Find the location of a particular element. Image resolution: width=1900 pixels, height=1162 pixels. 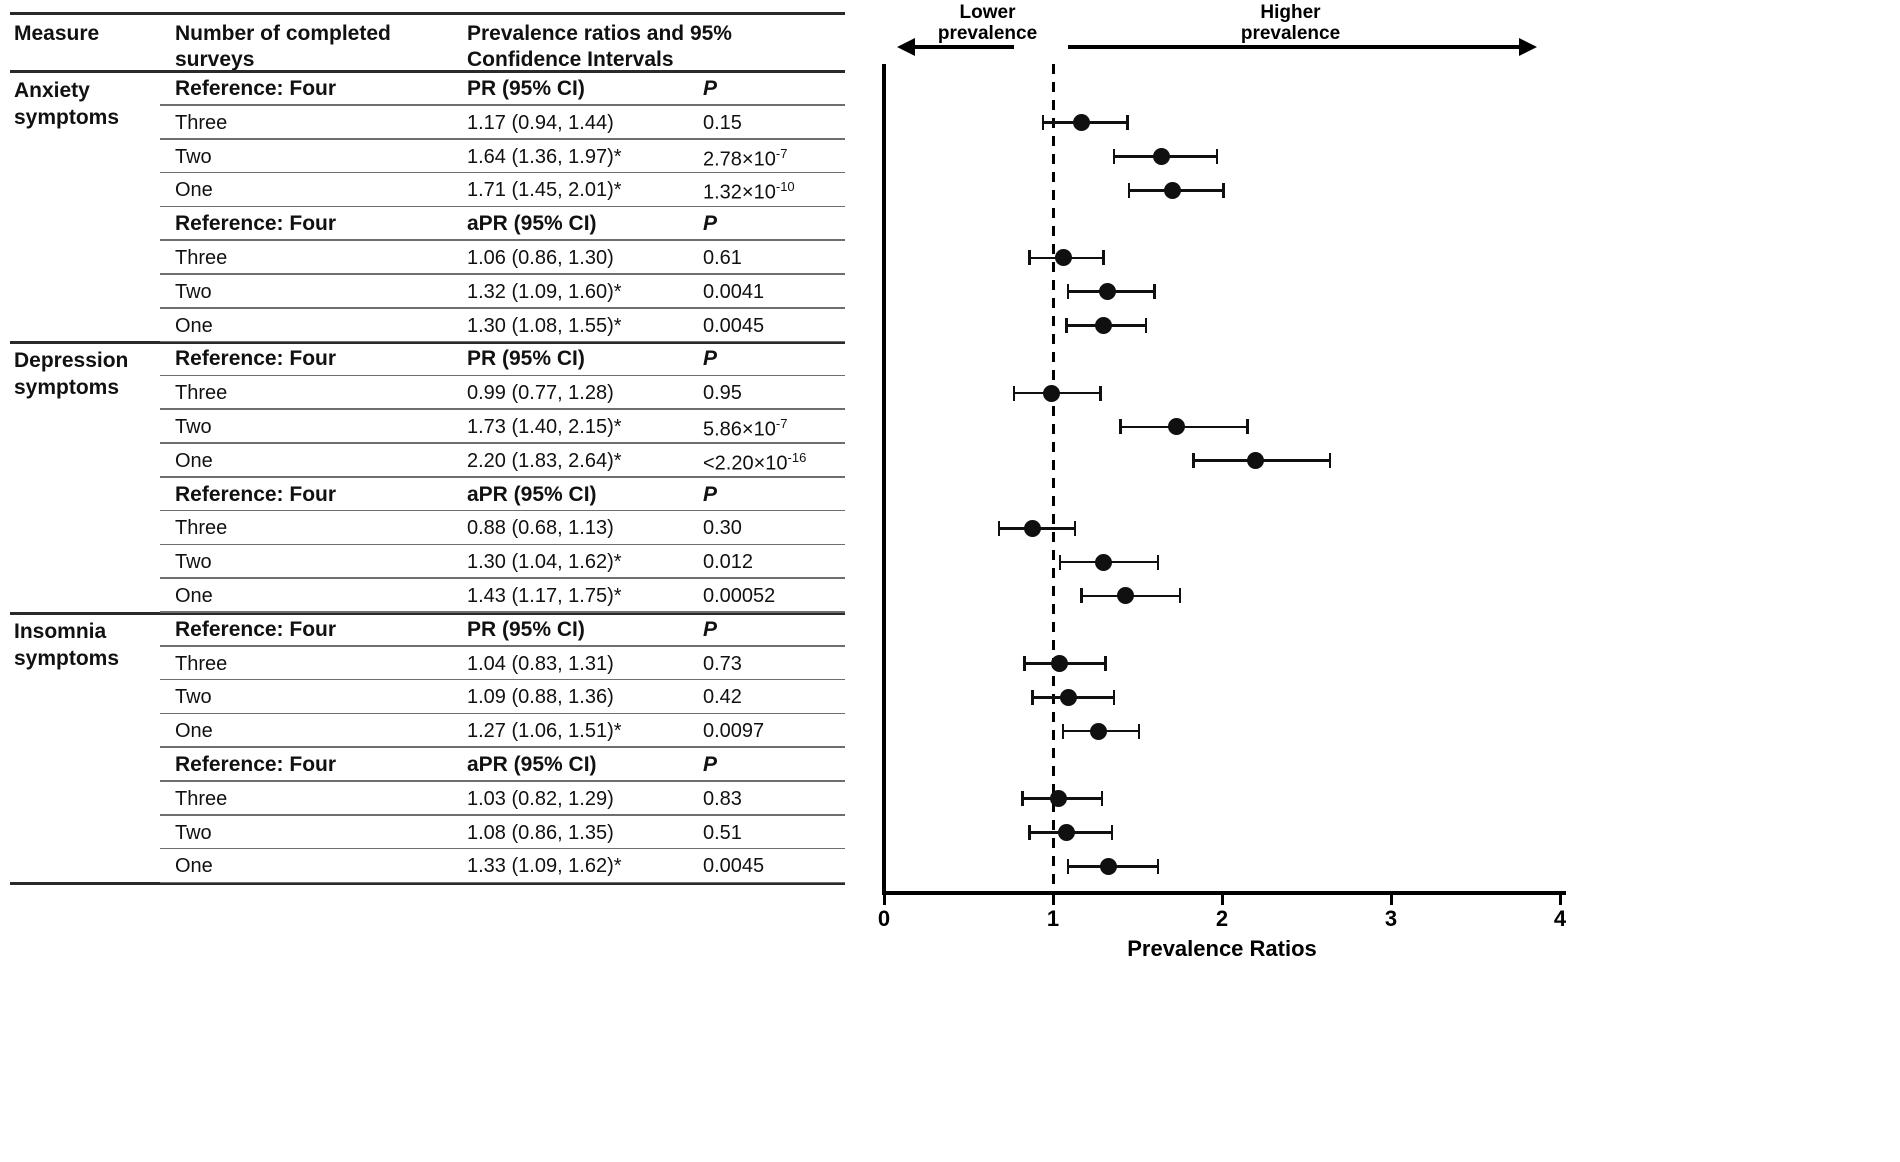

p-value: <2.20×10-16 is located at coordinates (755, 462).